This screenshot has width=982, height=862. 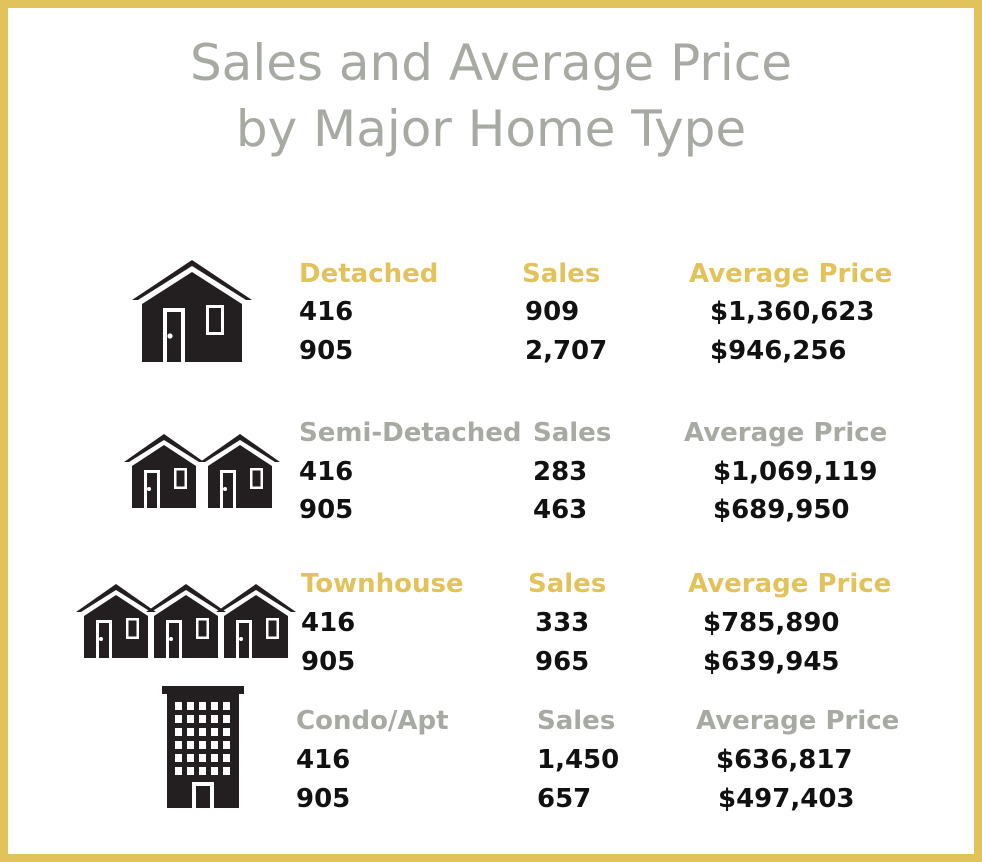 I want to click on section-condo-price-label: Average Price, so click(x=798, y=721).